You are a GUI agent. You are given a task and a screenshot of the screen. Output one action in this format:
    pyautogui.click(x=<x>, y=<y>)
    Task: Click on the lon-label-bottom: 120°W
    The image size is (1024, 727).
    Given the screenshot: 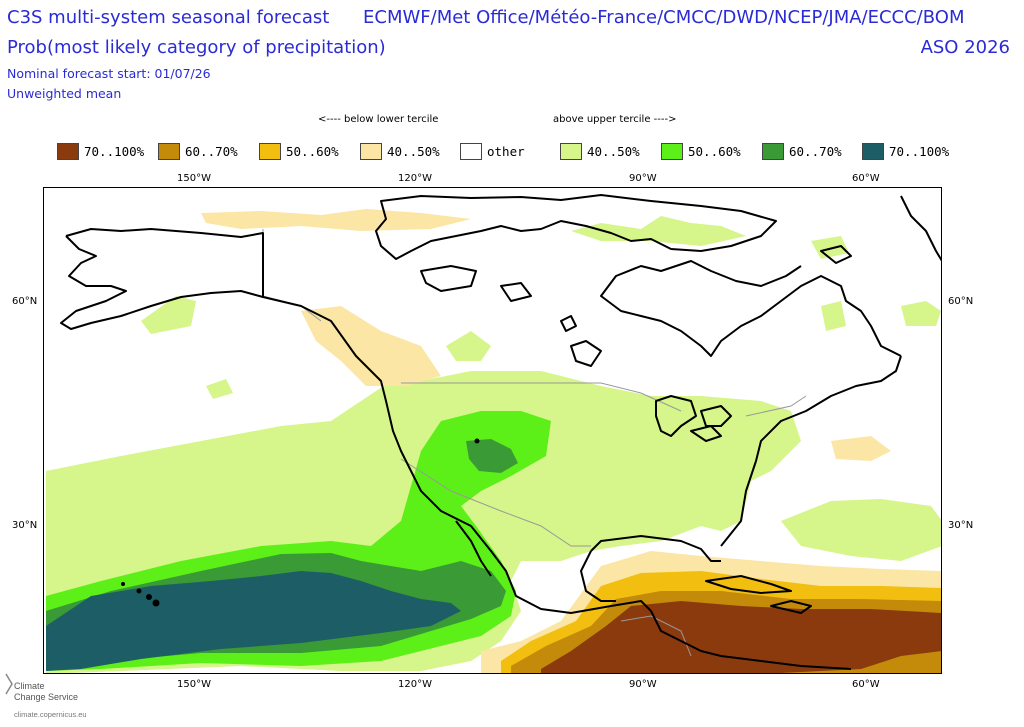 What is the action you would take?
    pyautogui.click(x=415, y=684)
    